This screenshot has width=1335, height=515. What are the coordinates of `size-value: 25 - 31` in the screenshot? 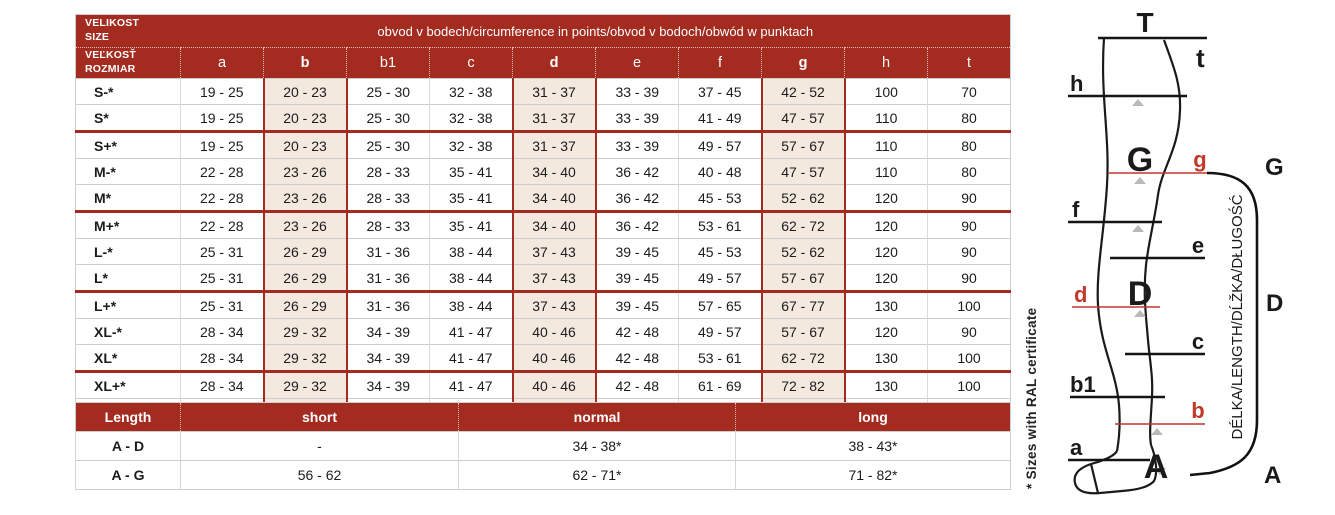 It's located at (222, 278).